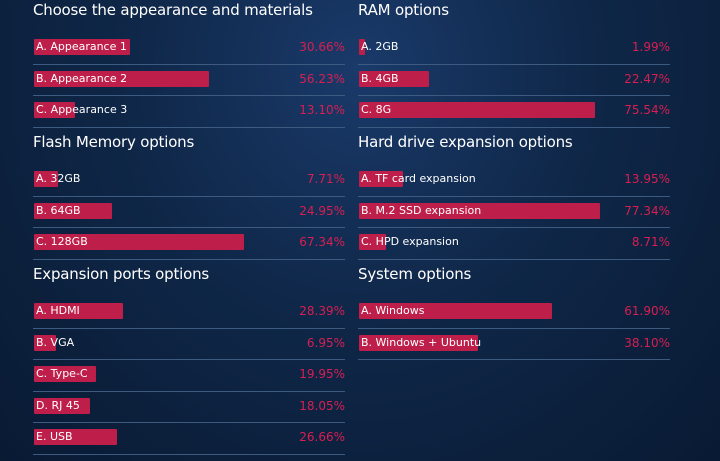  I want to click on percentage-value: 18.05%, so click(322, 405).